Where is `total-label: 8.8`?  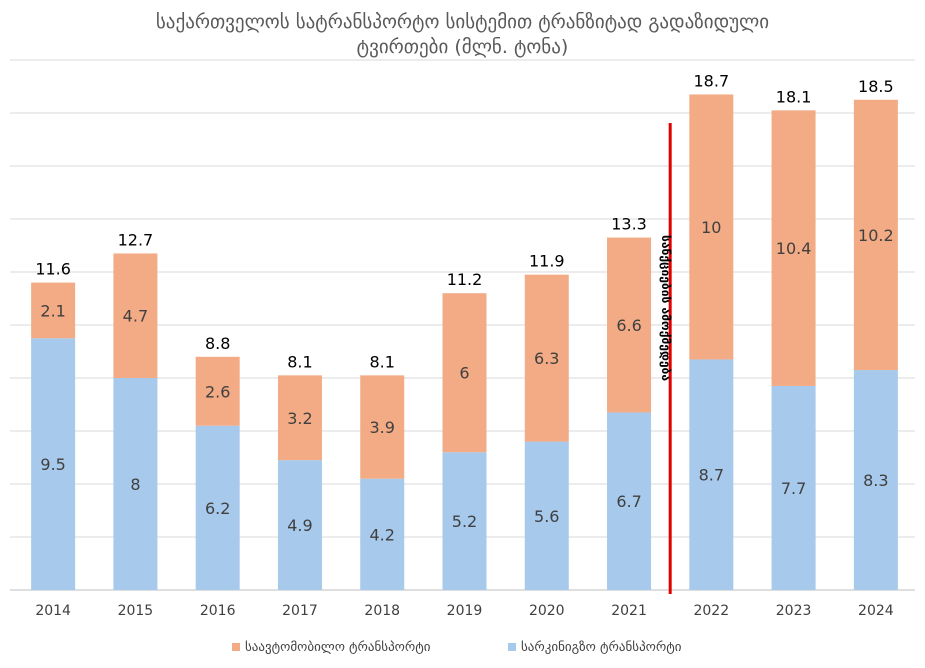 total-label: 8.8 is located at coordinates (217, 343).